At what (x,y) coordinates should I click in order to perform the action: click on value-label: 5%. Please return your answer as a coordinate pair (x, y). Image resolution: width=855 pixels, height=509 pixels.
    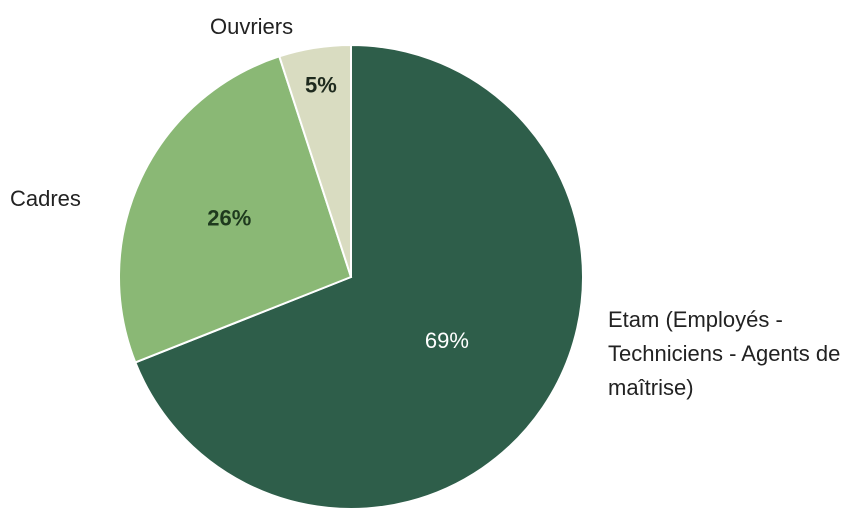
    Looking at the image, I should click on (321, 85).